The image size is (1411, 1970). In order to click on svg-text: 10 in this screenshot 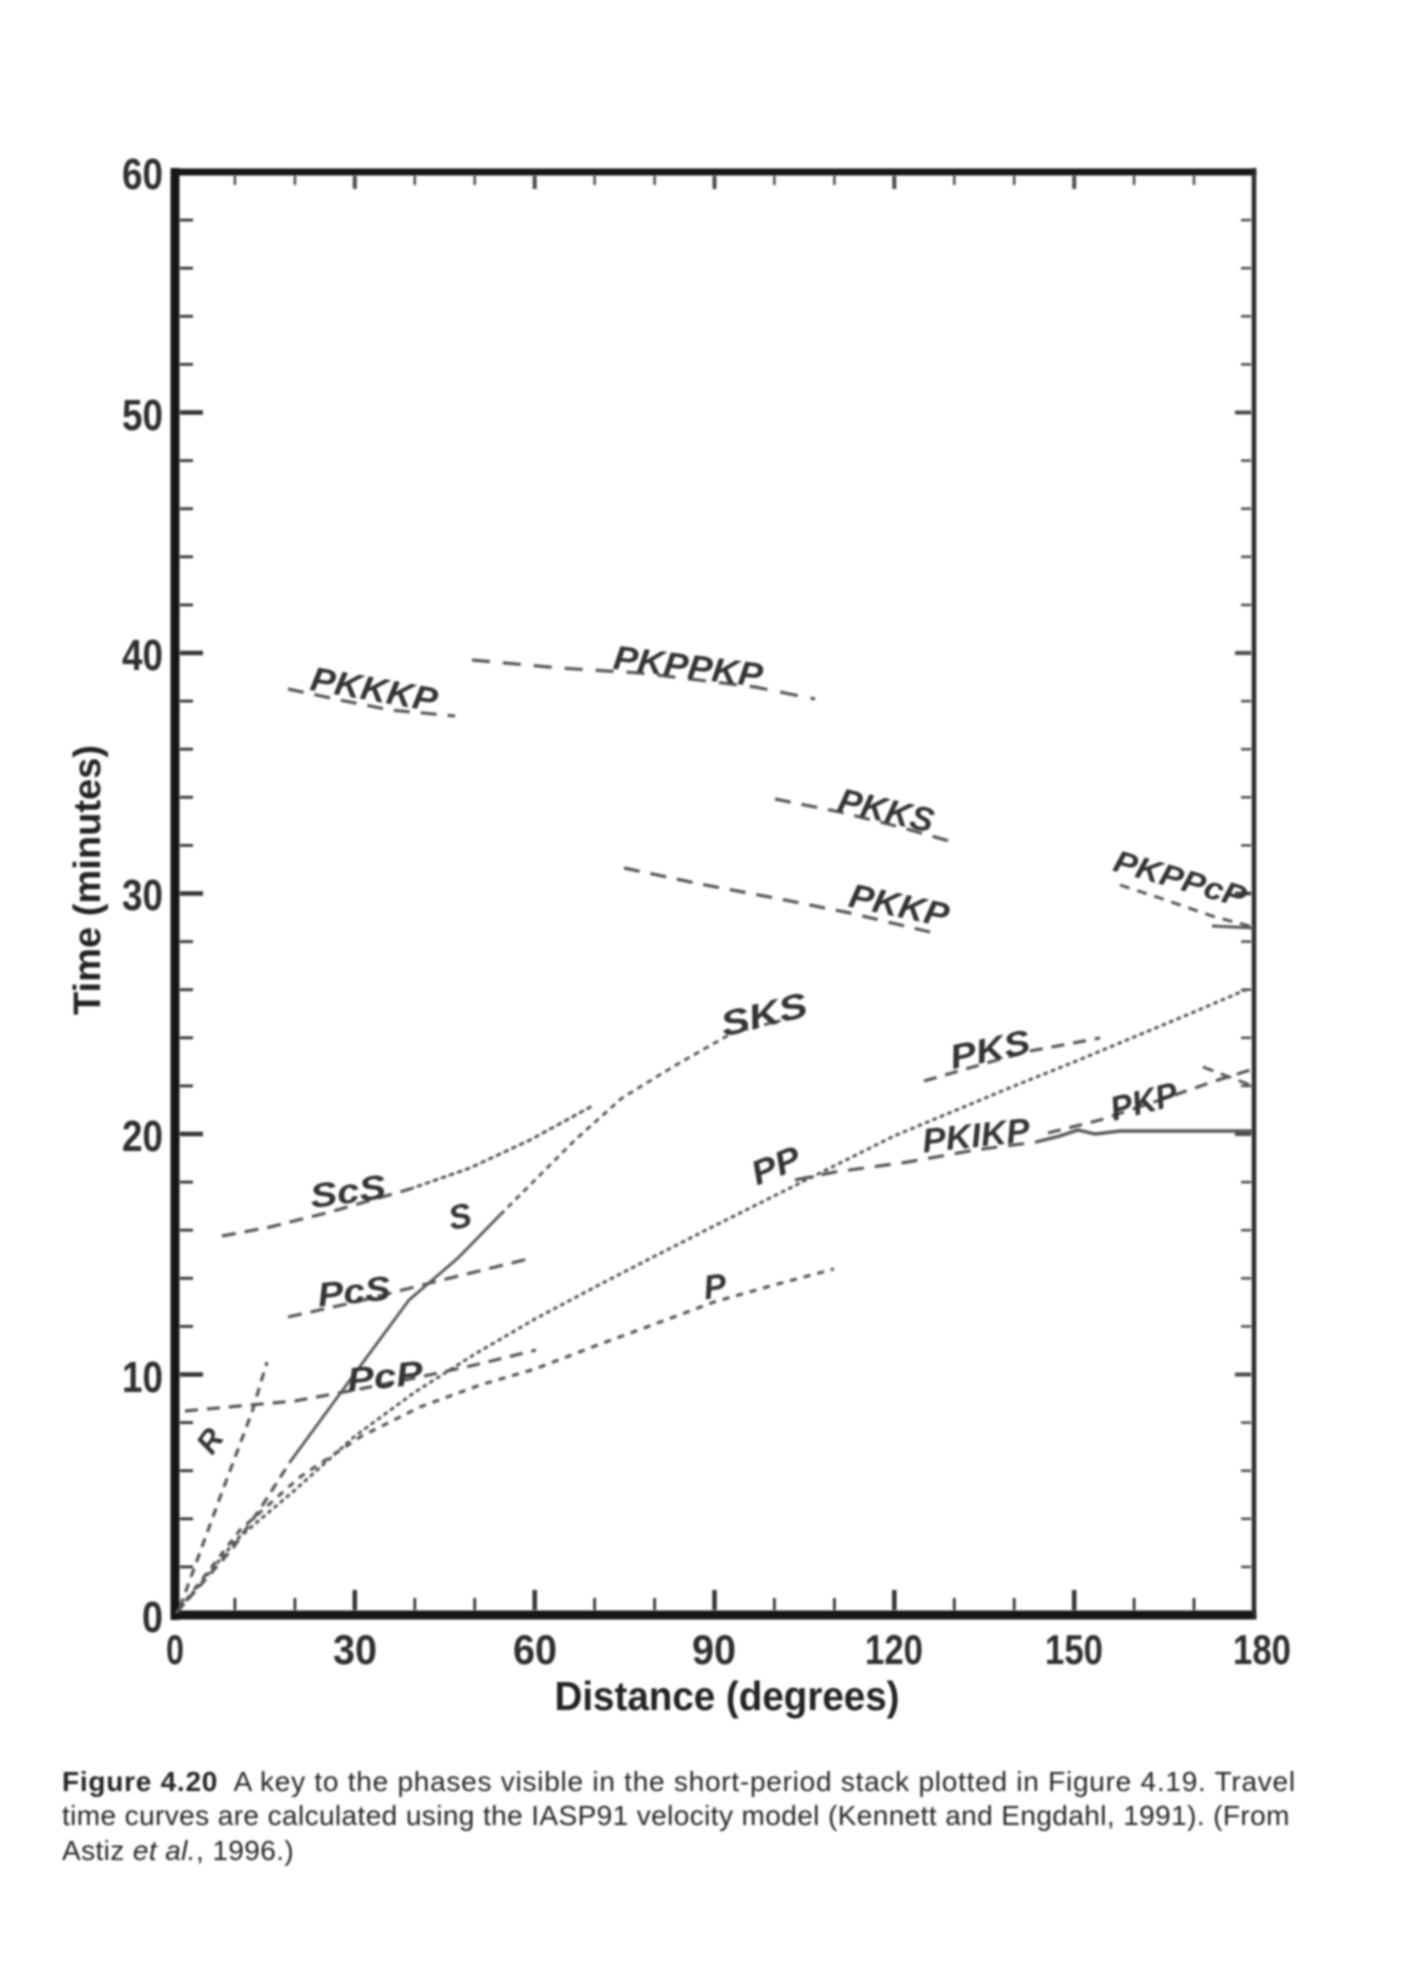, I will do `click(142, 1377)`.